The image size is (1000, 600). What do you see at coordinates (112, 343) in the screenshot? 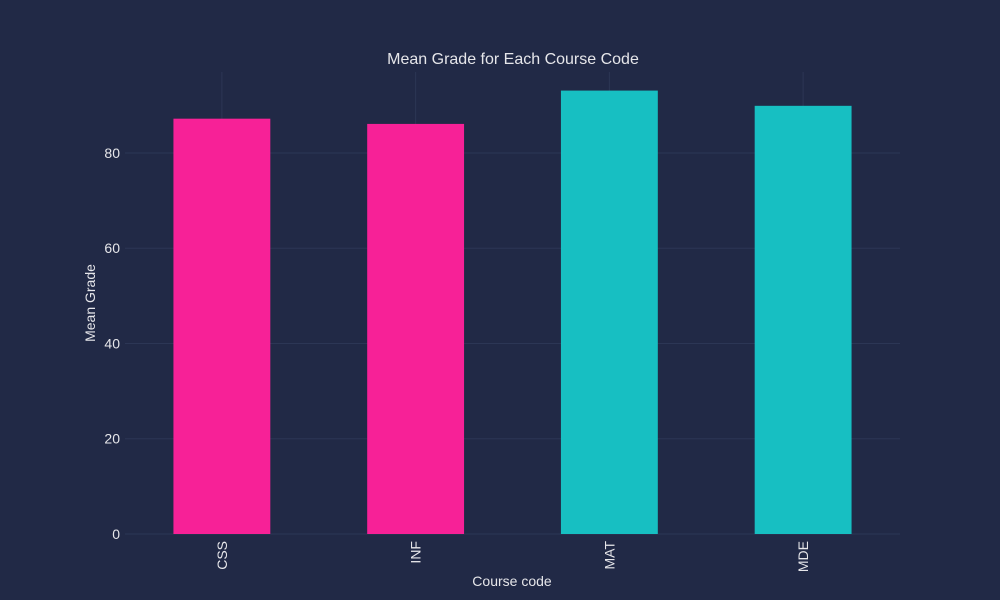
I see `y-tick-label: 40` at bounding box center [112, 343].